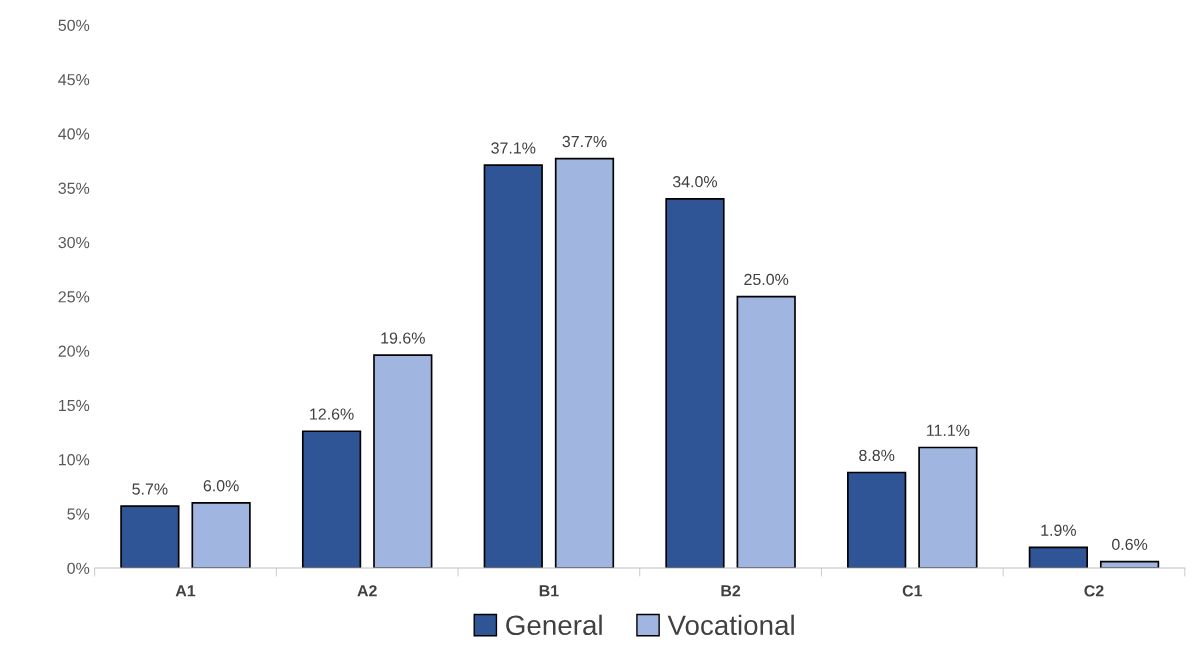  I want to click on data-label: 37.1%, so click(513, 148).